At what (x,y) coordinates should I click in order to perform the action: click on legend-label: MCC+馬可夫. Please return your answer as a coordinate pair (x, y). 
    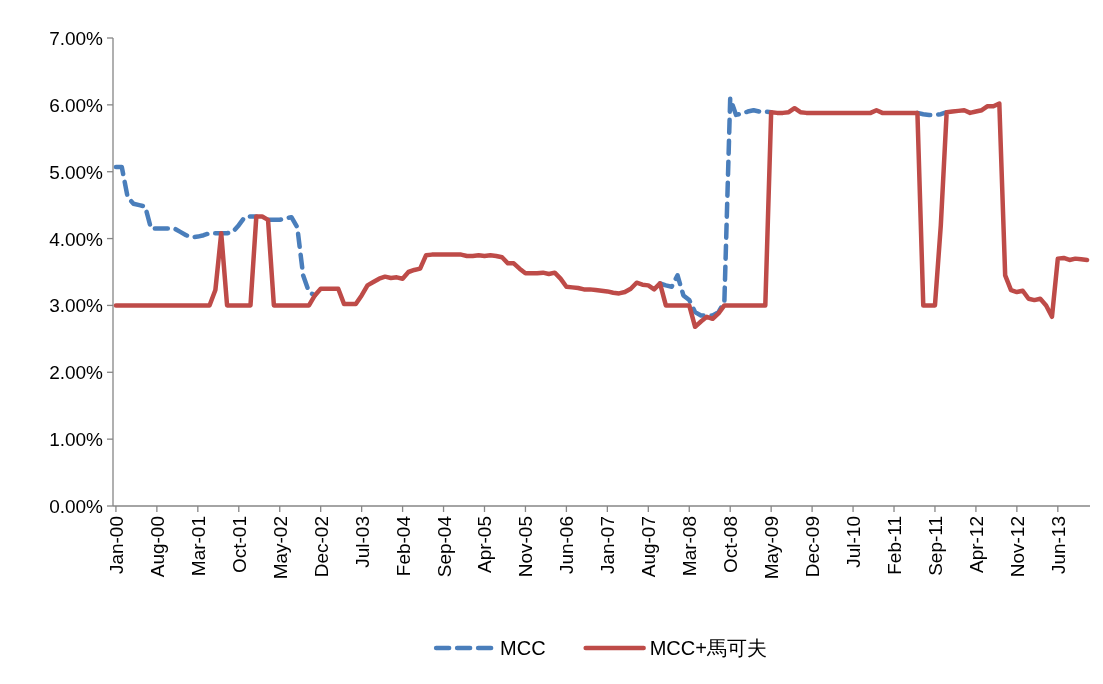
    Looking at the image, I should click on (708, 648).